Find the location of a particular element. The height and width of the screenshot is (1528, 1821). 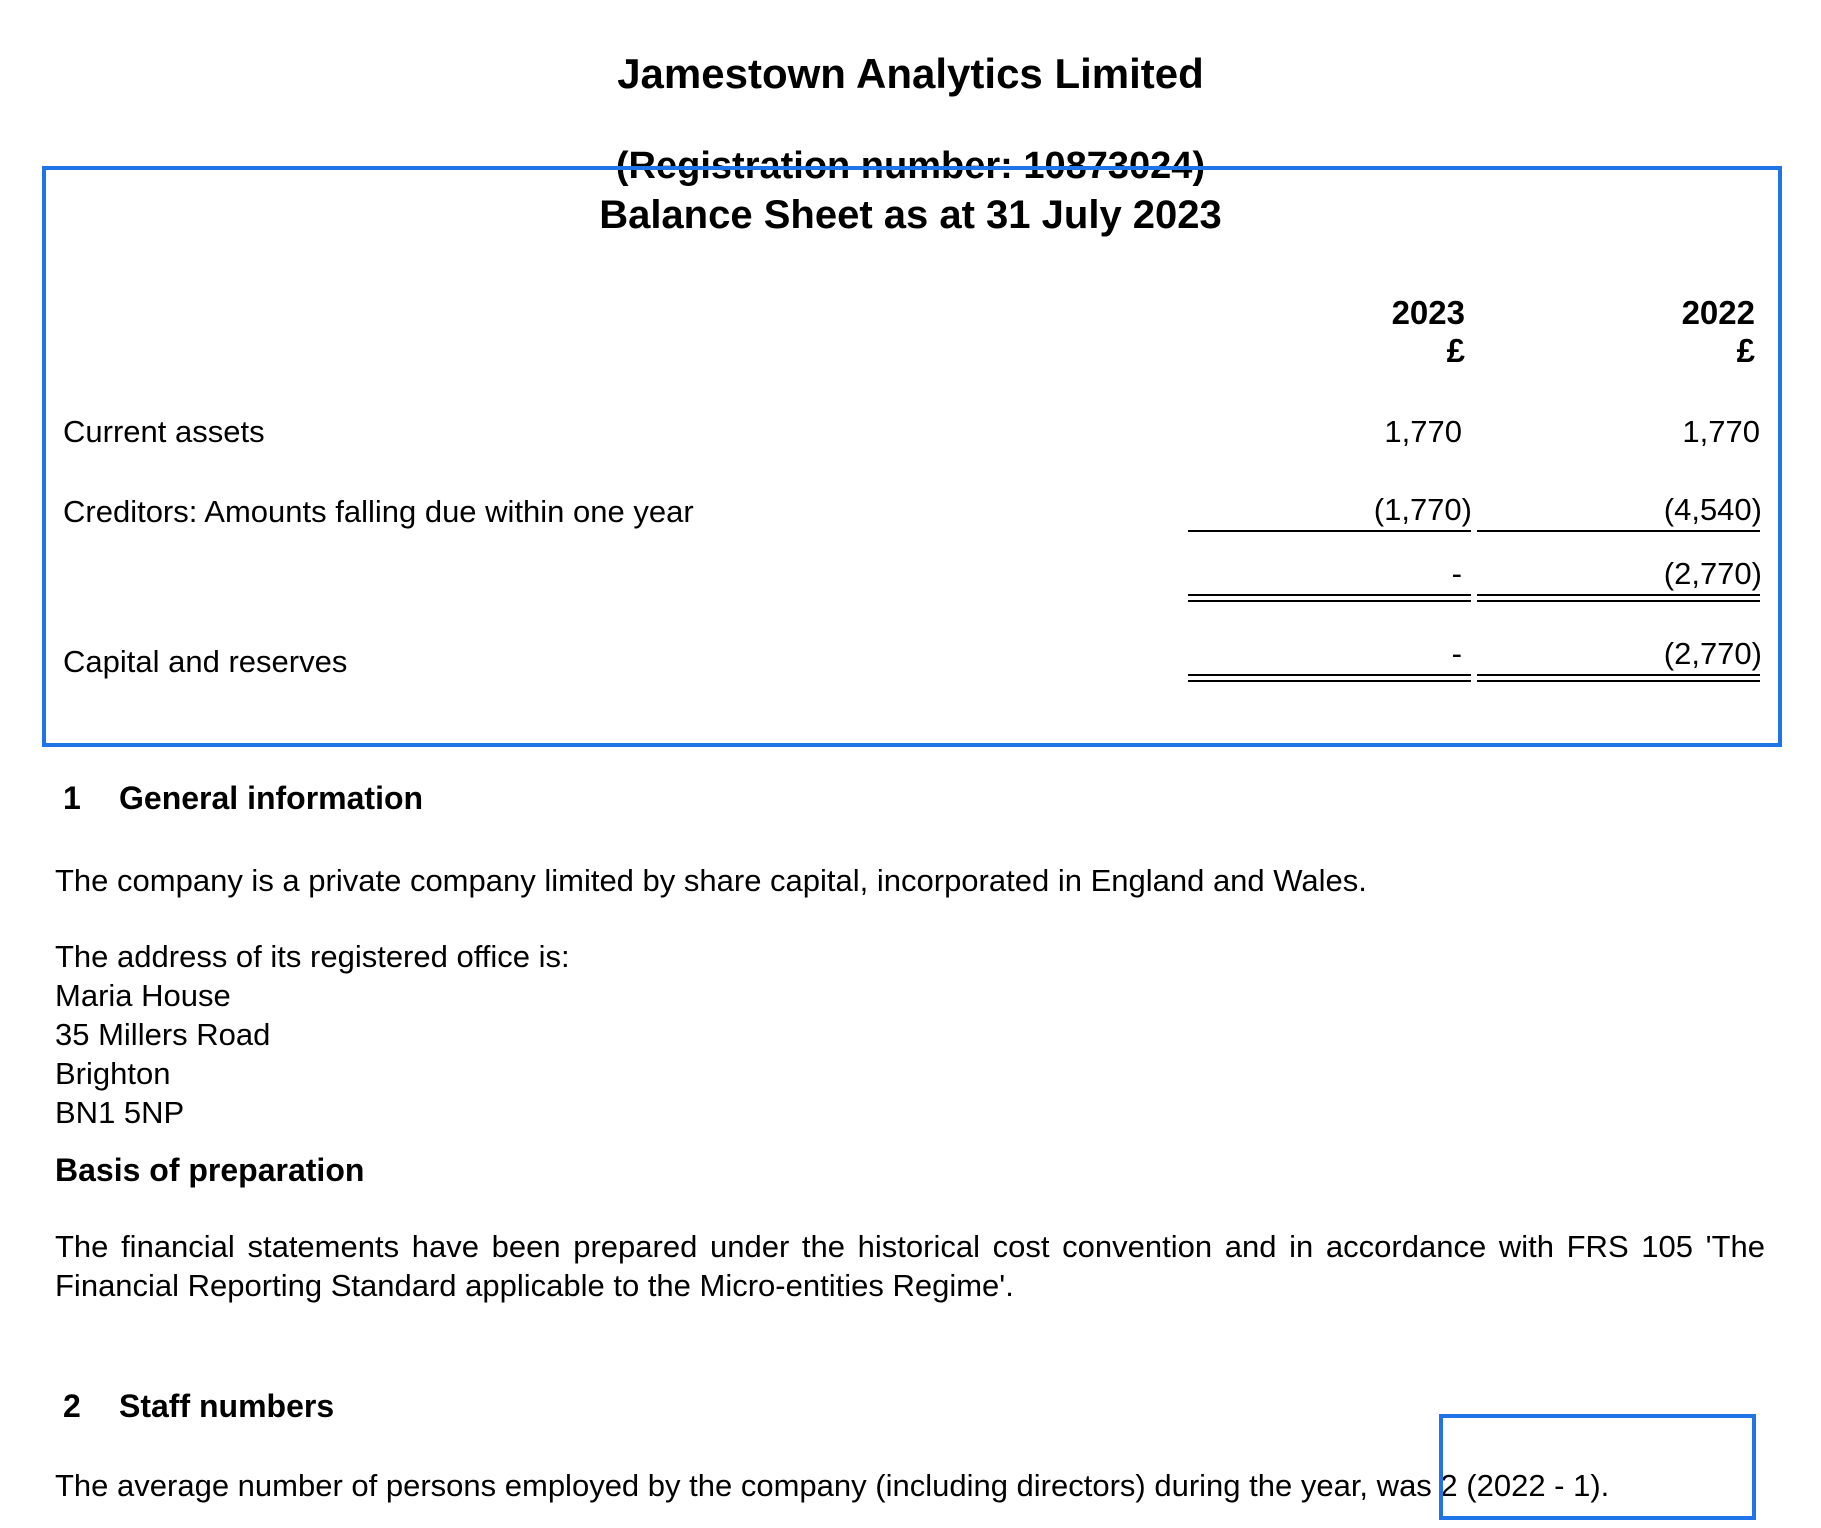

section-2-number: 2 is located at coordinates (72, 1406).